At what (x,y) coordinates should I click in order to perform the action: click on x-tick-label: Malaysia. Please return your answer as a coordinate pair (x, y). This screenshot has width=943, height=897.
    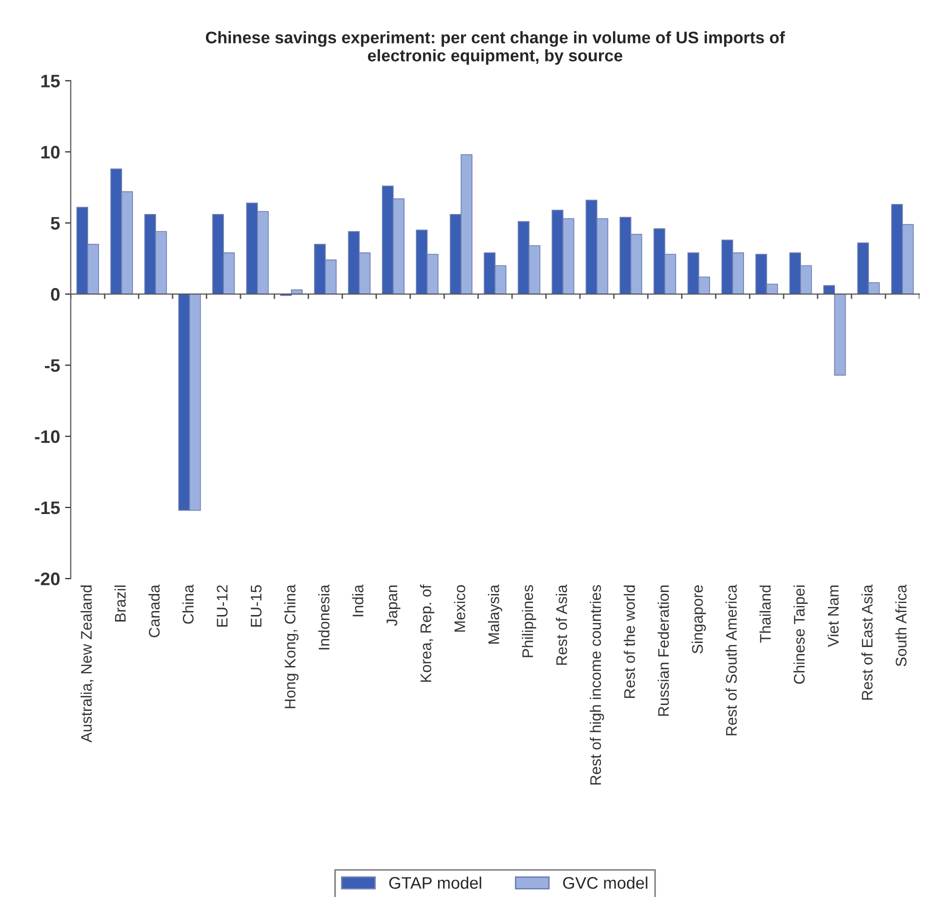
    Looking at the image, I should click on (495, 614).